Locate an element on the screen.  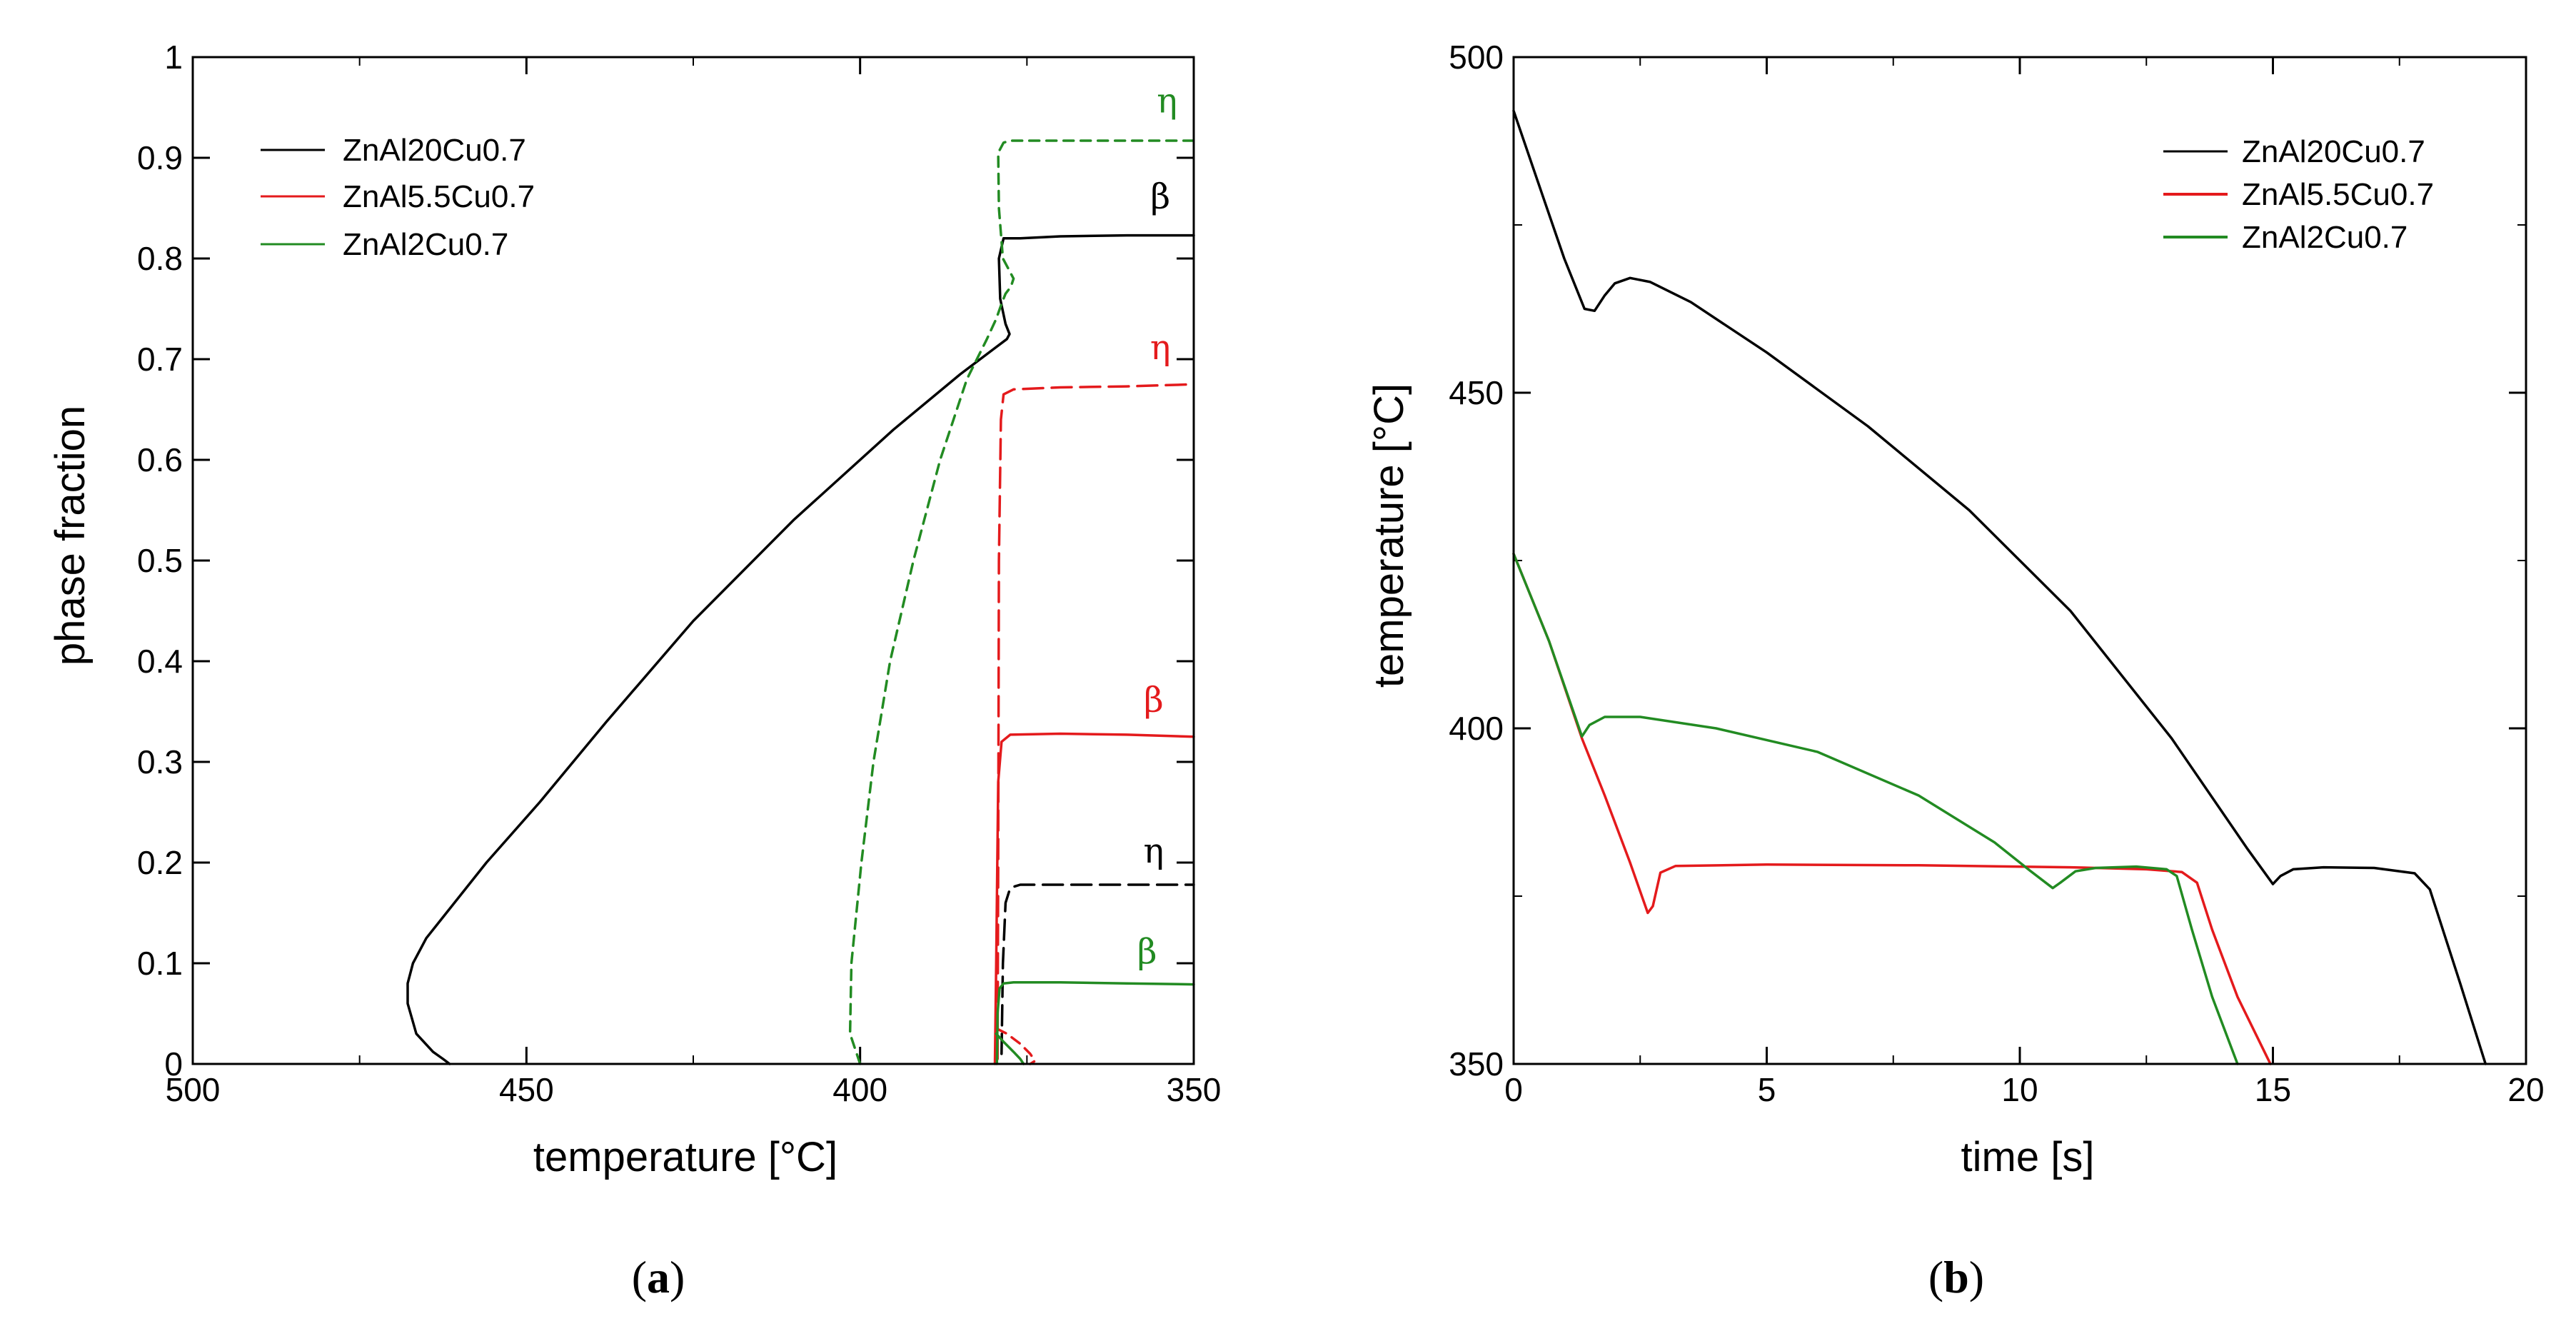
y-tick-label: 350 is located at coordinates (1476, 1064).